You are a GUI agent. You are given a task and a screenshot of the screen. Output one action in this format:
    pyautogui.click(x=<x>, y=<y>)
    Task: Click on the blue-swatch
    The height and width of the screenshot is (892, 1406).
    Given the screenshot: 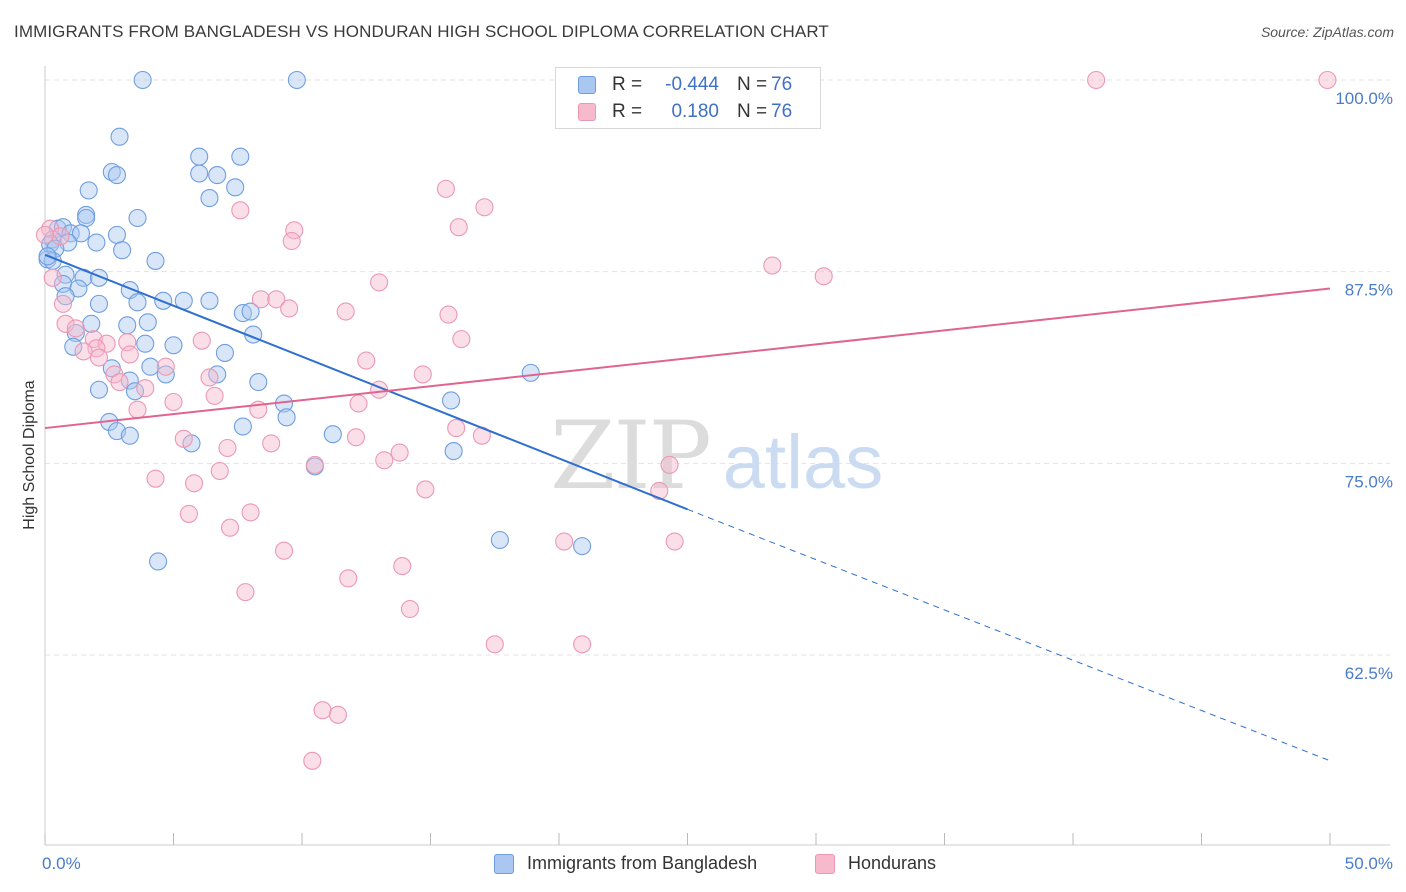 What is the action you would take?
    pyautogui.click(x=504, y=864)
    